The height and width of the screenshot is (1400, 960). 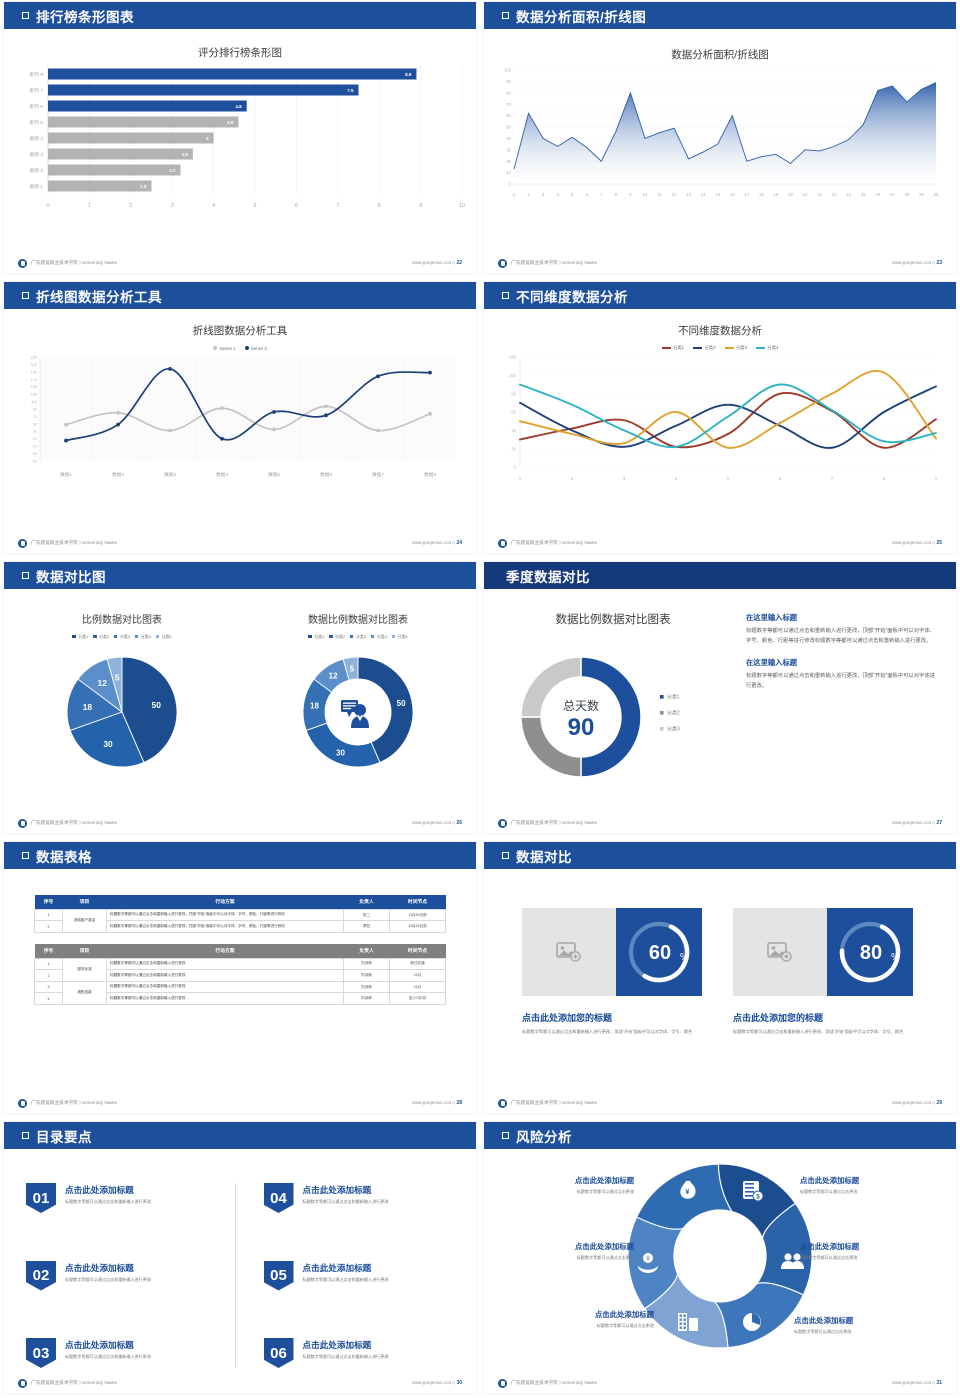 What do you see at coordinates (939, 1103) in the screenshot?
I see `page-number: 29` at bounding box center [939, 1103].